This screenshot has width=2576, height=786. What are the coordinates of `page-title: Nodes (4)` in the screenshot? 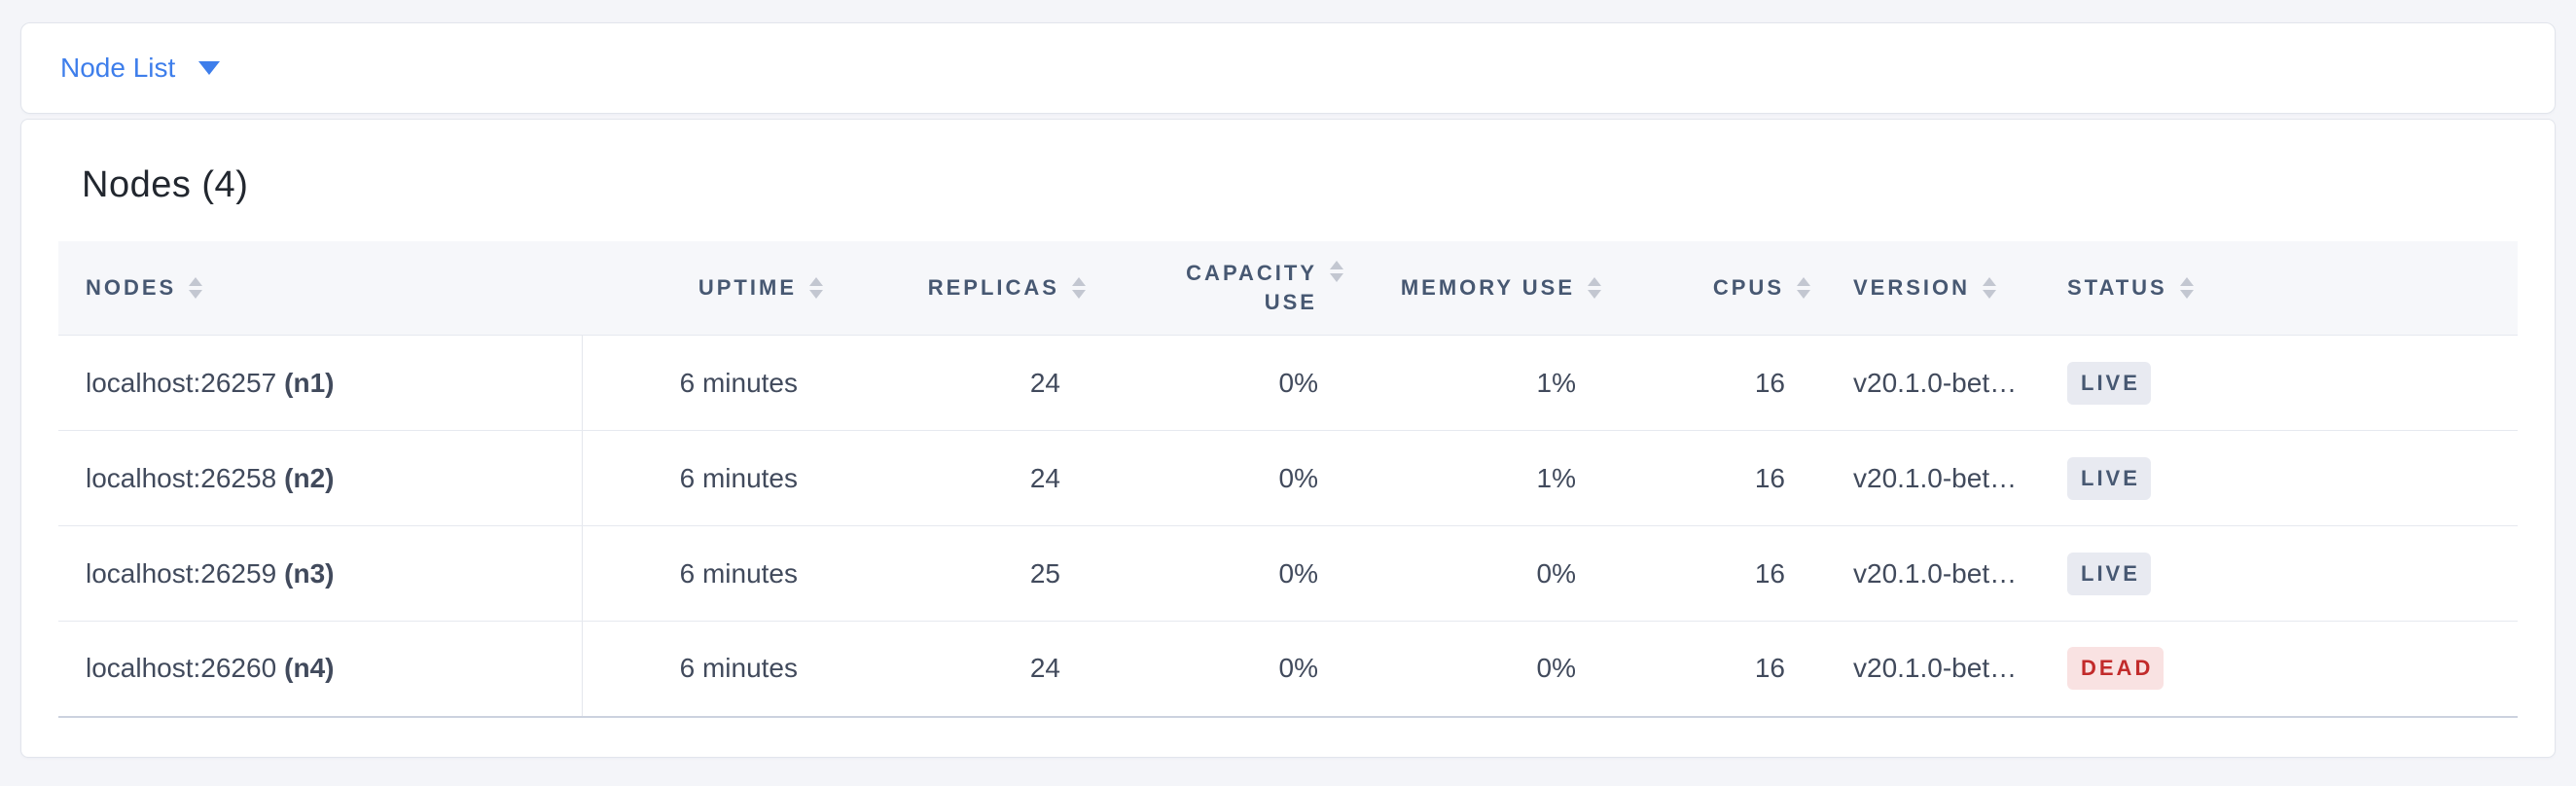 It's located at (165, 185).